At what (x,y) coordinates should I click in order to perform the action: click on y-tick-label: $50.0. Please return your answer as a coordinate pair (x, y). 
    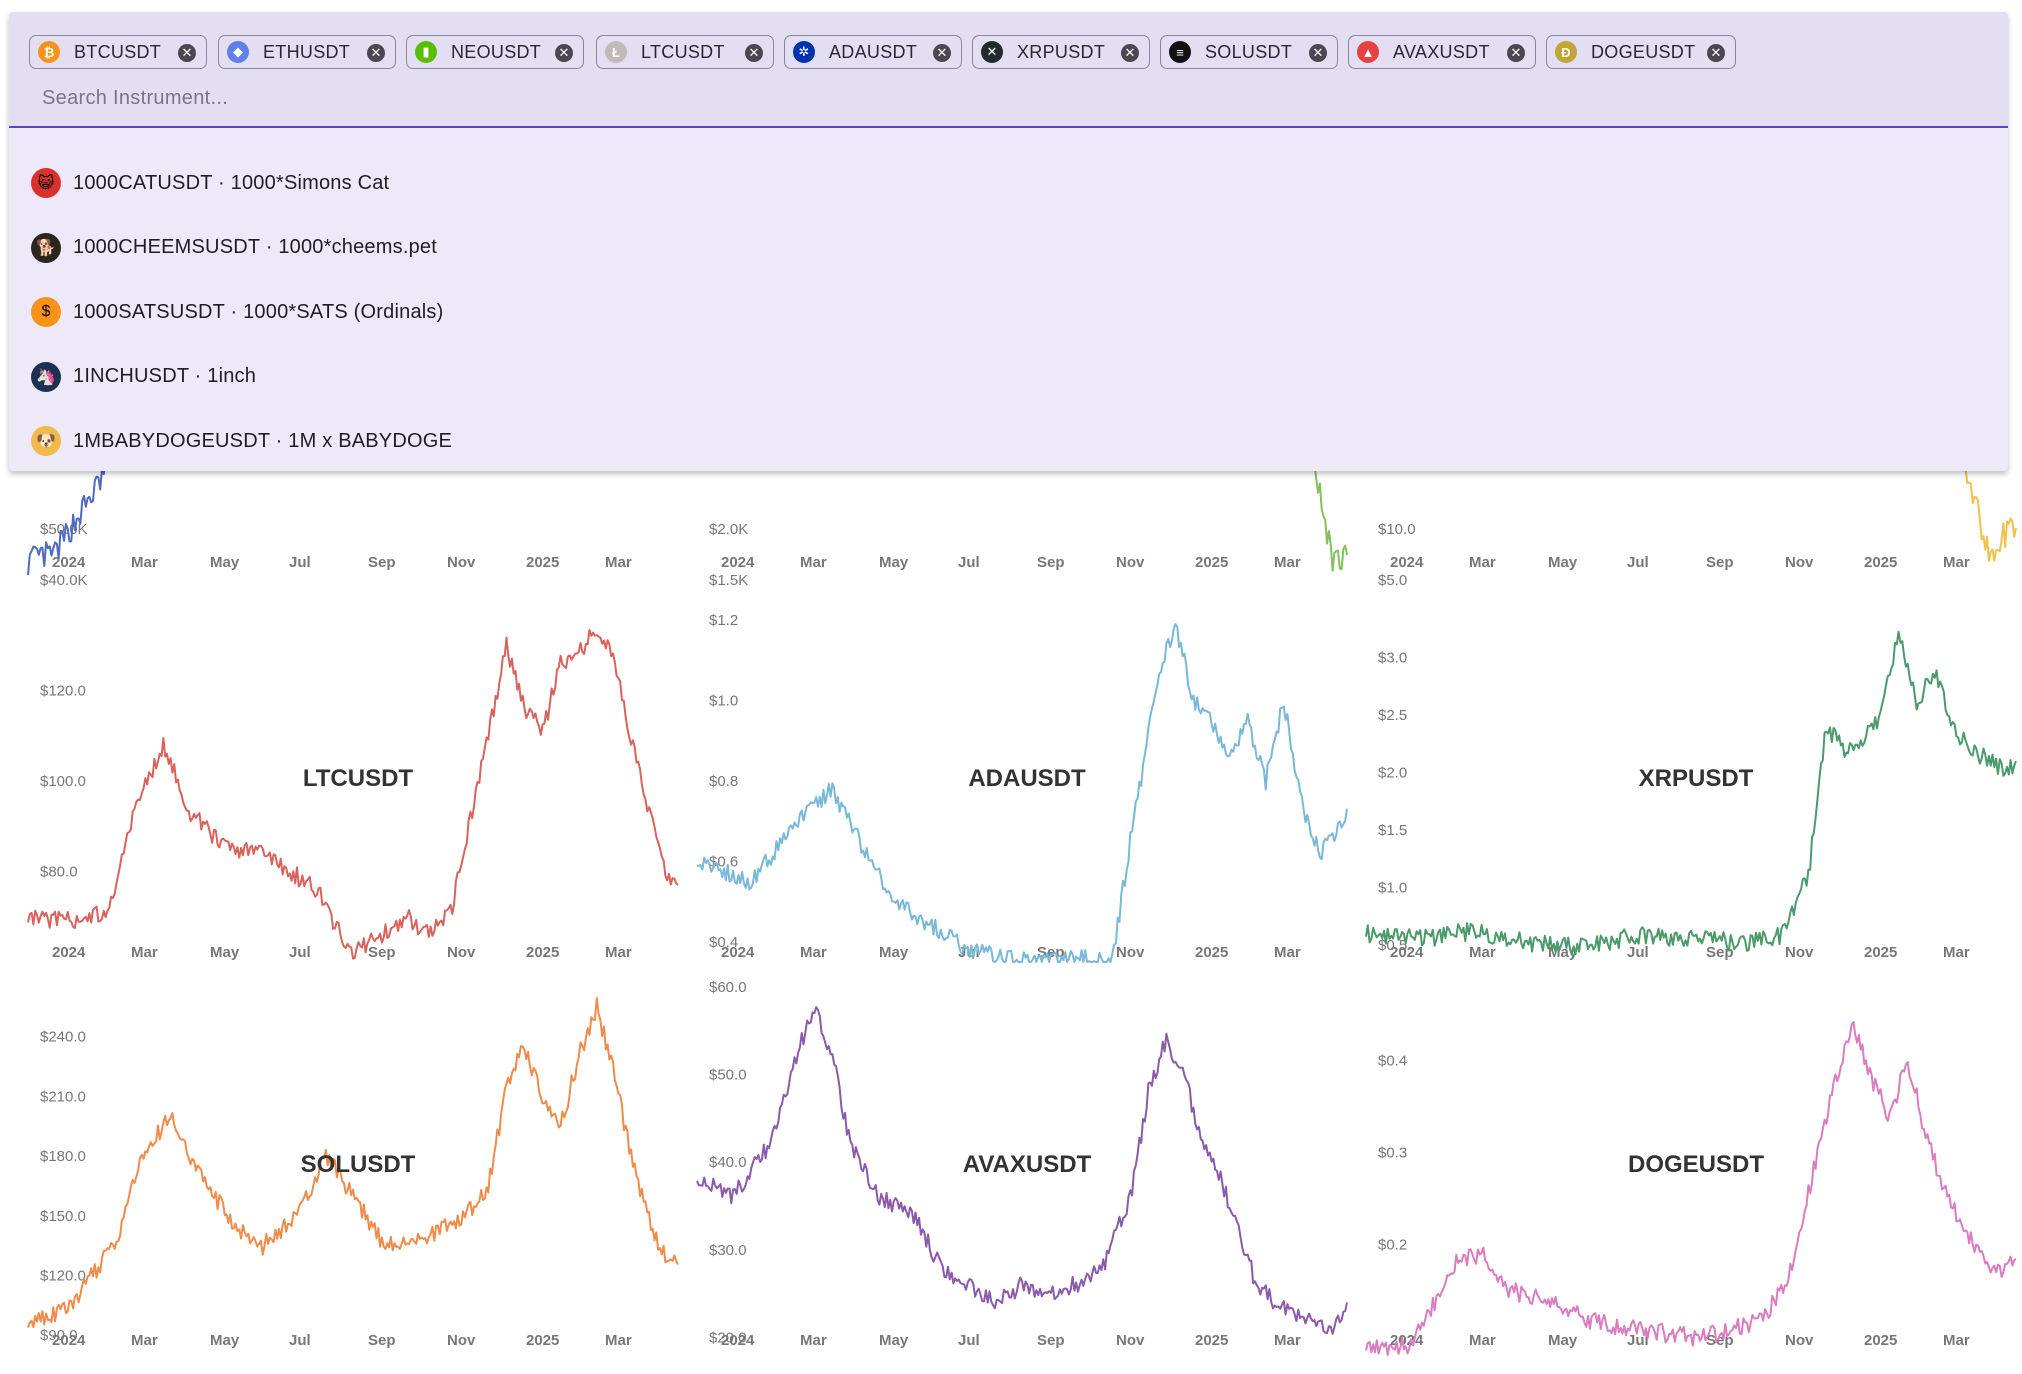
    Looking at the image, I should click on (728, 1075).